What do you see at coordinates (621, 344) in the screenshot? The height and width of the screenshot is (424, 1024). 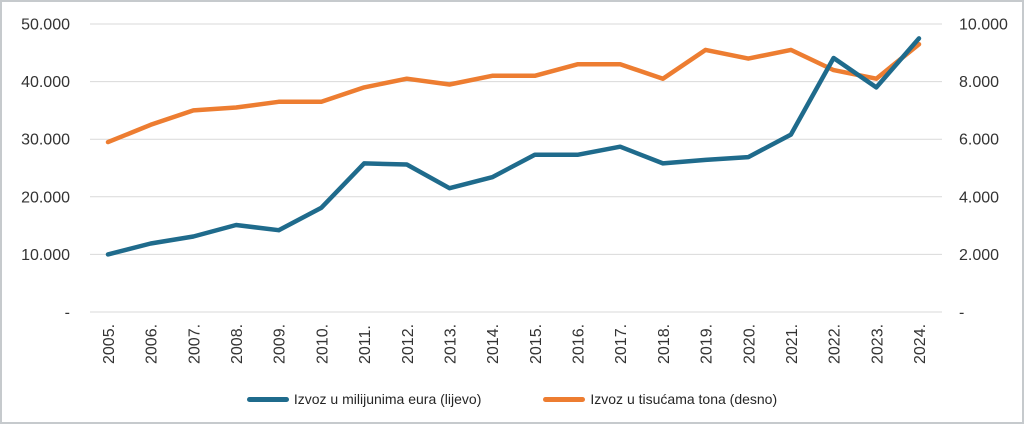 I see `x-axis-label: 2017.` at bounding box center [621, 344].